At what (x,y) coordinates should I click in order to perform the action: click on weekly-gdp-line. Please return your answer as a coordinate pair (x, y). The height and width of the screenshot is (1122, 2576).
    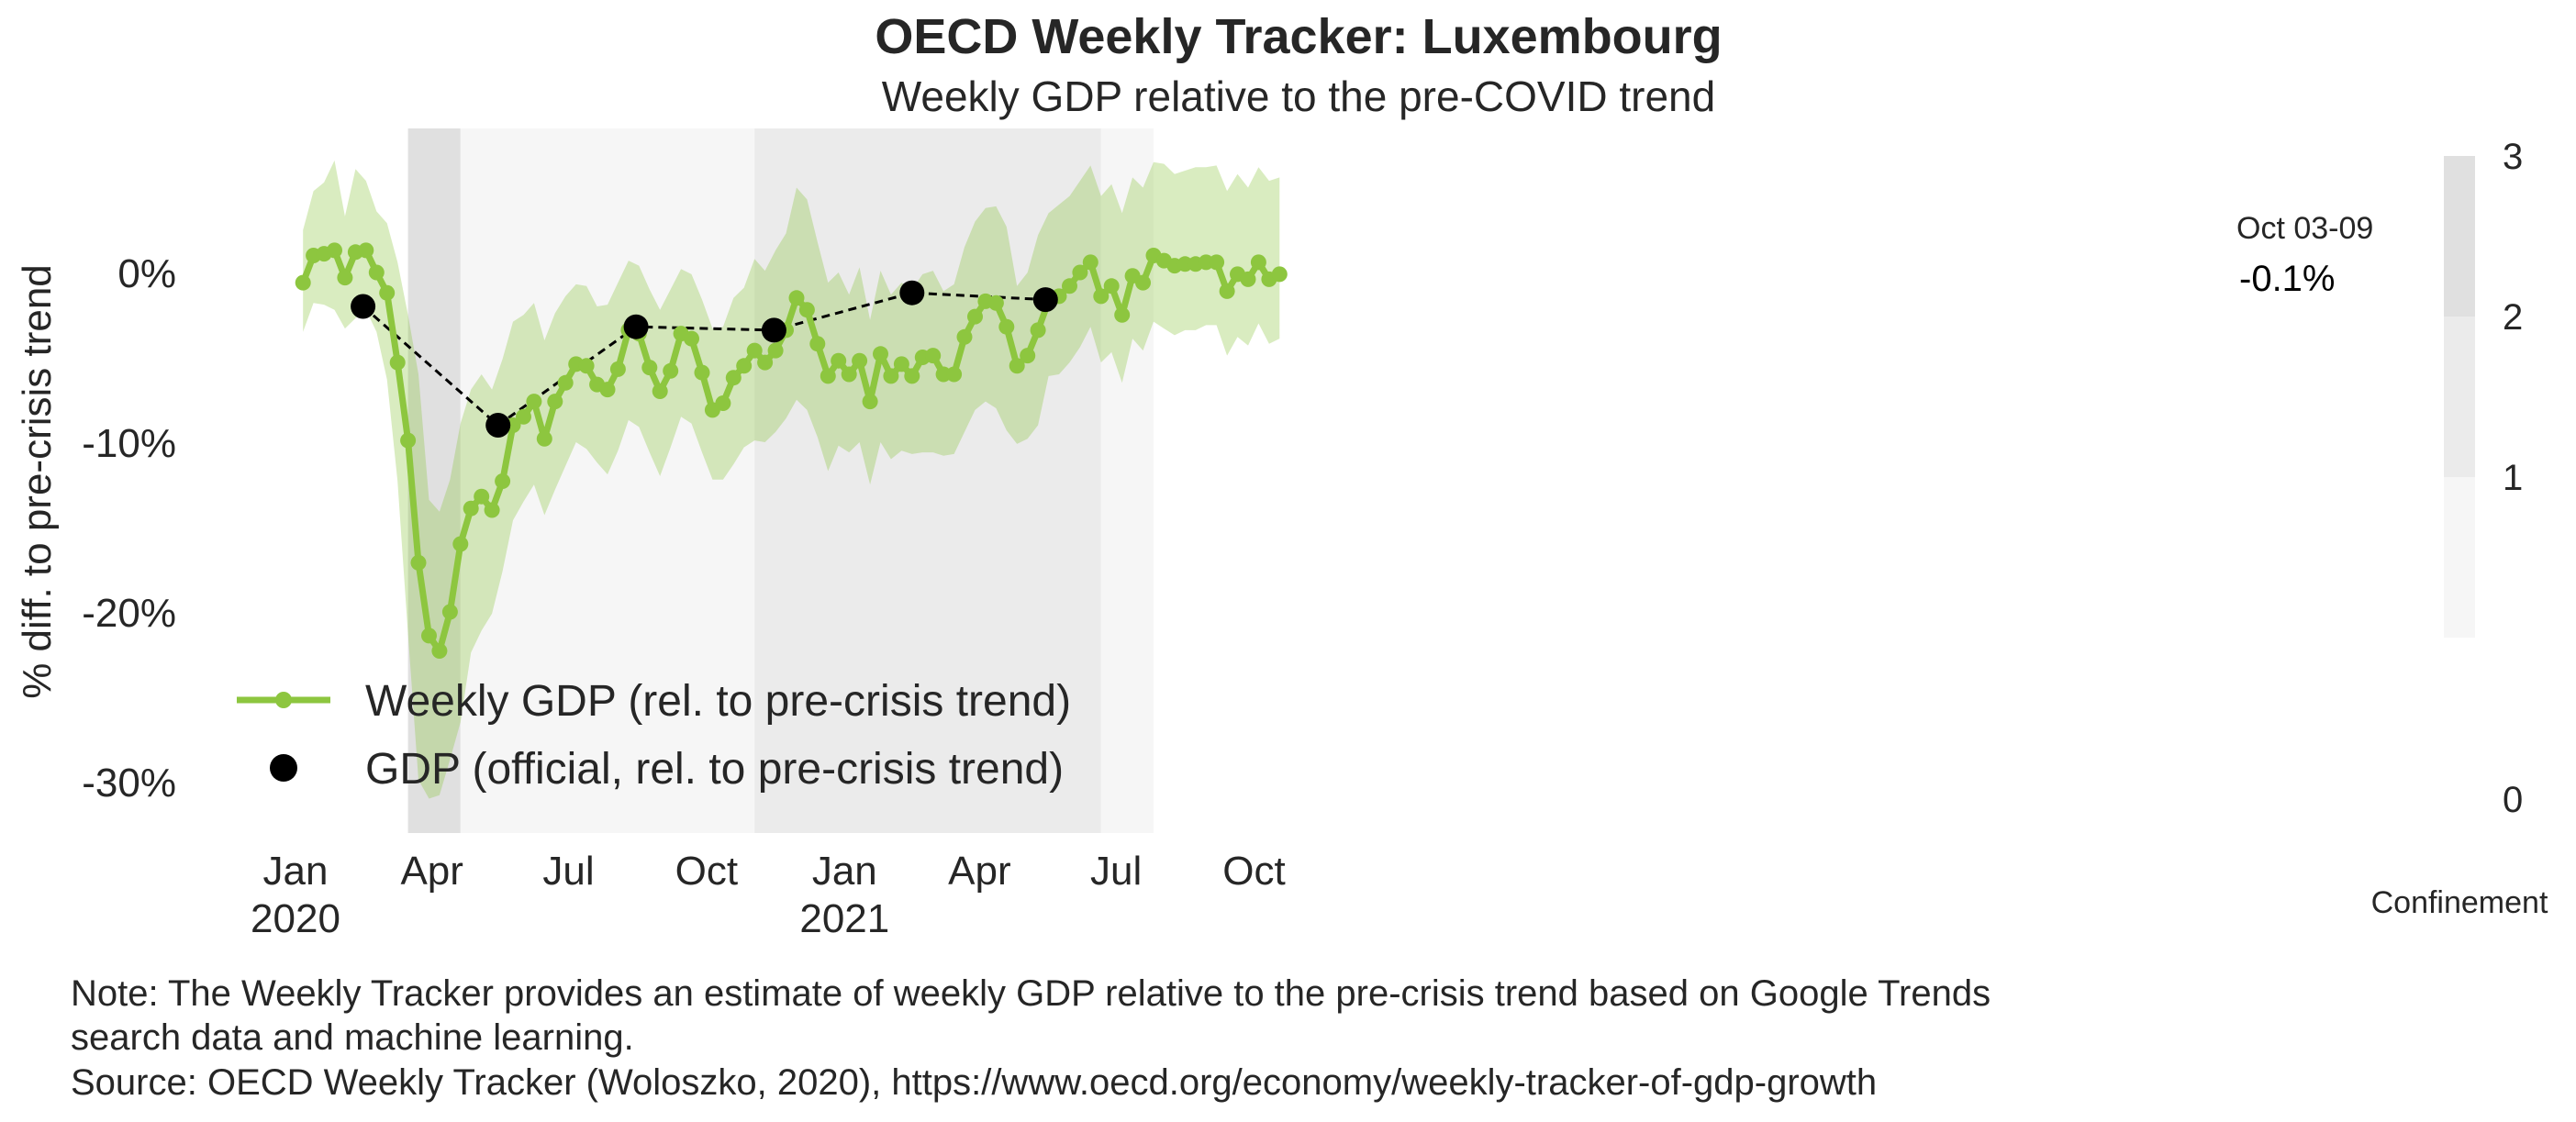
    Looking at the image, I should click on (790, 451).